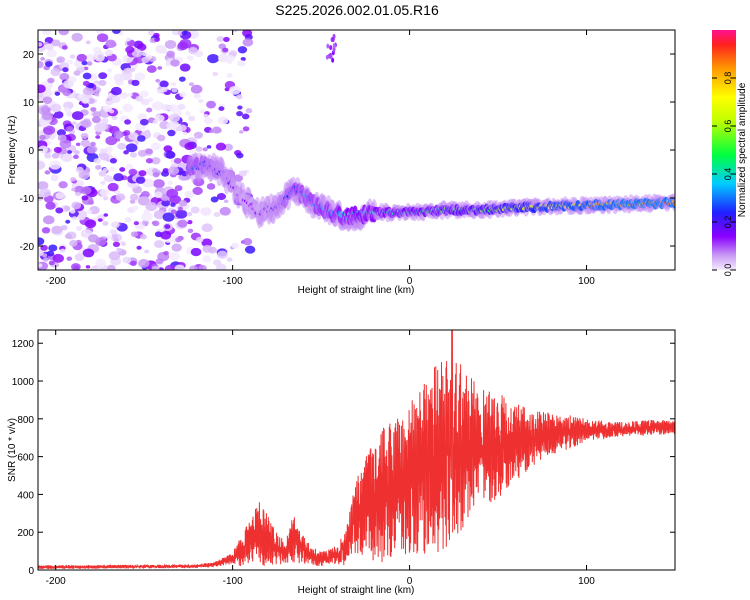 This screenshot has width=750, height=600. I want to click on snr-y-tick-label: 800, so click(25, 420).